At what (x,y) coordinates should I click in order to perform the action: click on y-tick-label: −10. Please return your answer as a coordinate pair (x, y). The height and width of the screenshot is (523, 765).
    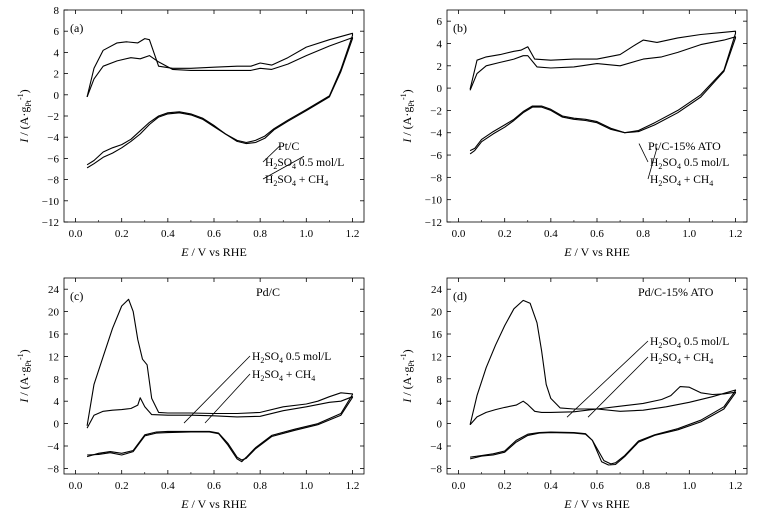
    Looking at the image, I should click on (434, 201).